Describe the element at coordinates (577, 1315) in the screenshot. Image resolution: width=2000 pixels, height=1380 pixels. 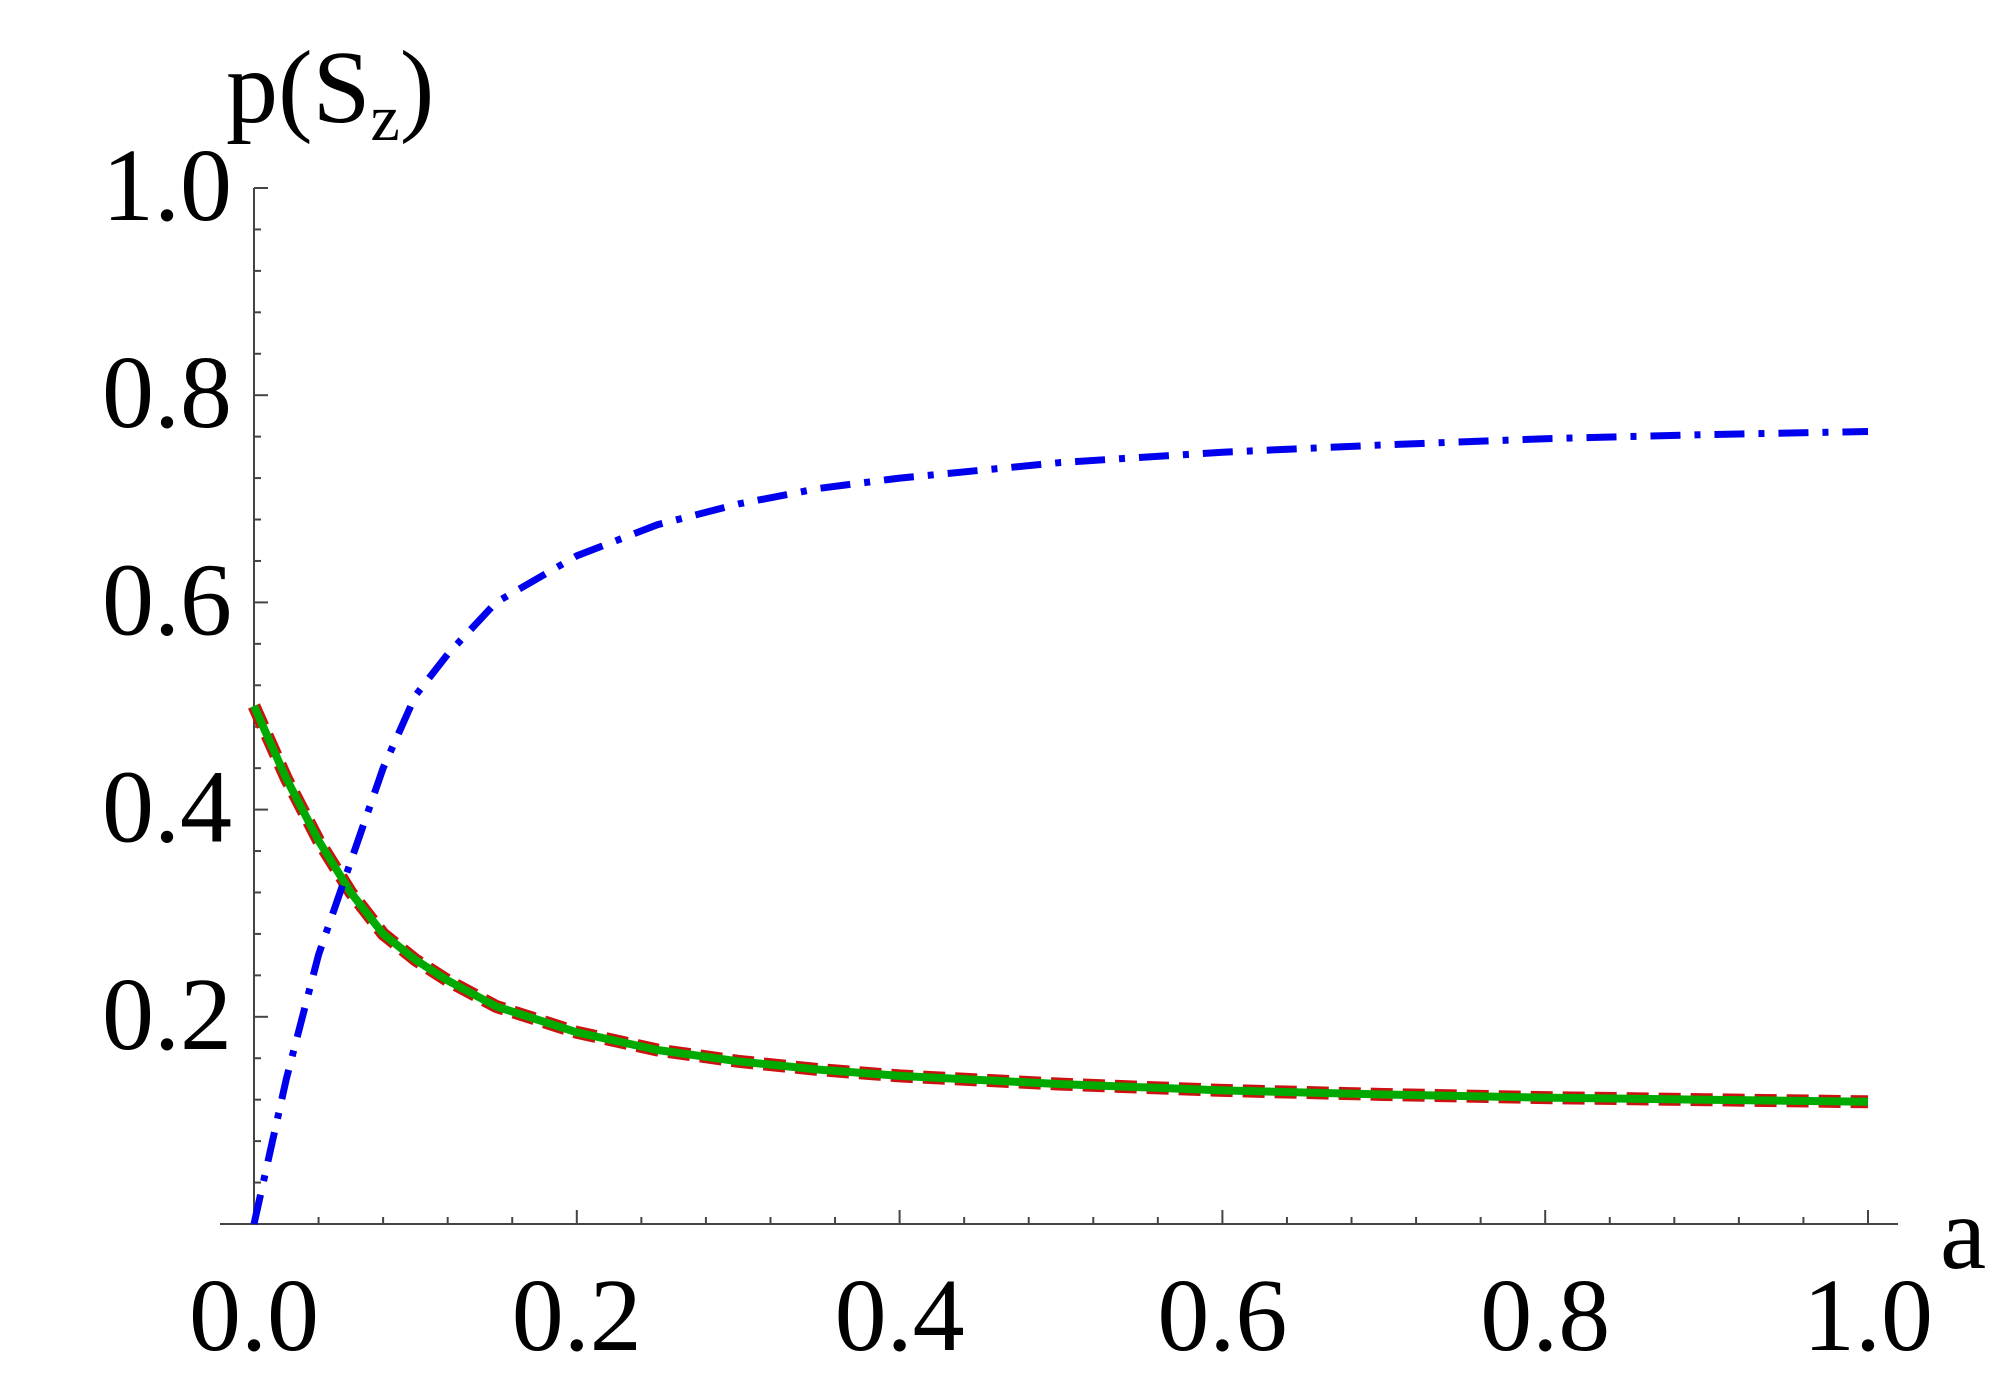
I see `x-tick-label: 0.2` at that location.